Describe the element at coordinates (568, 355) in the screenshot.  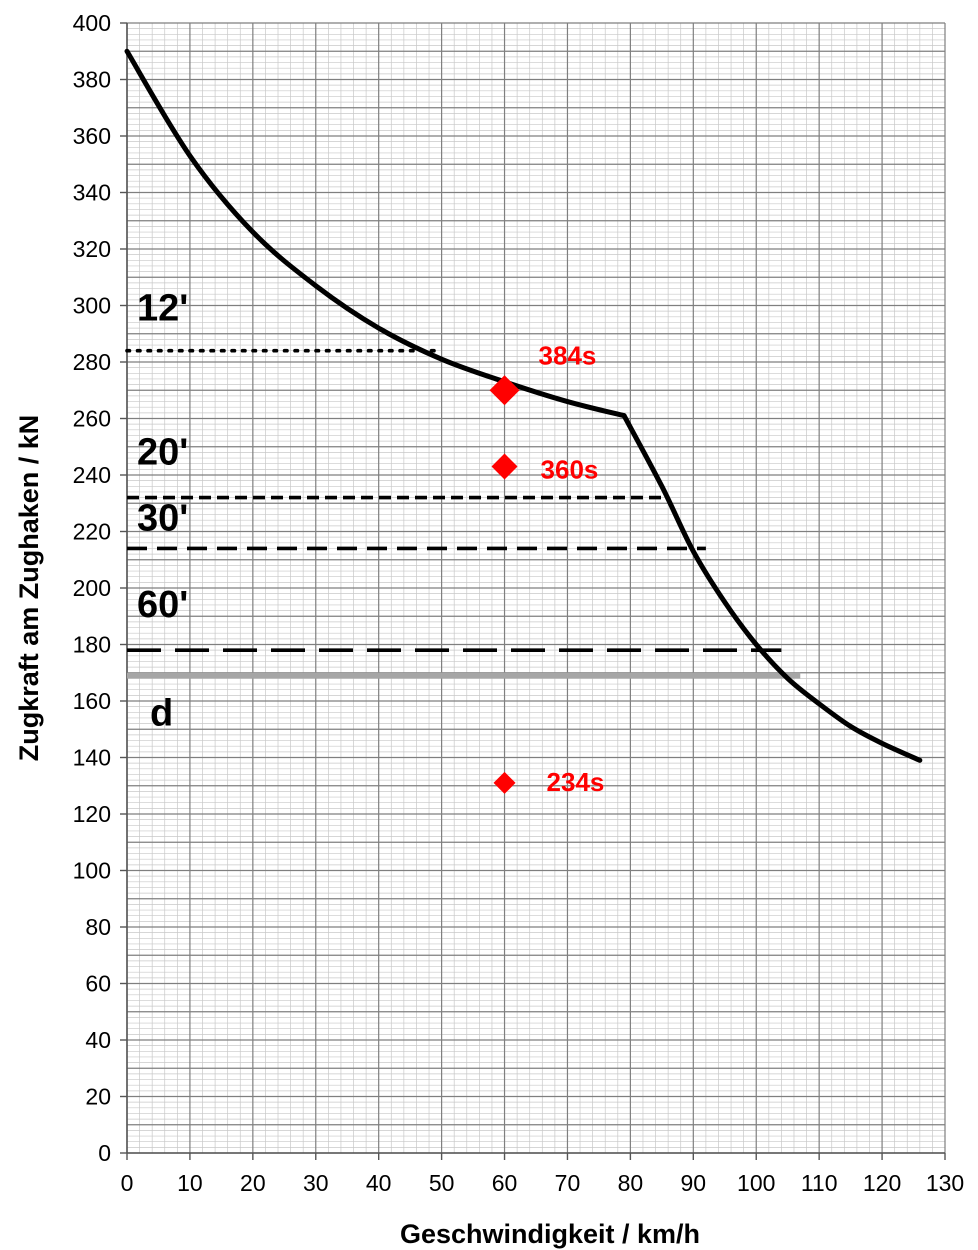
I see `data-point-label: 384s` at that location.